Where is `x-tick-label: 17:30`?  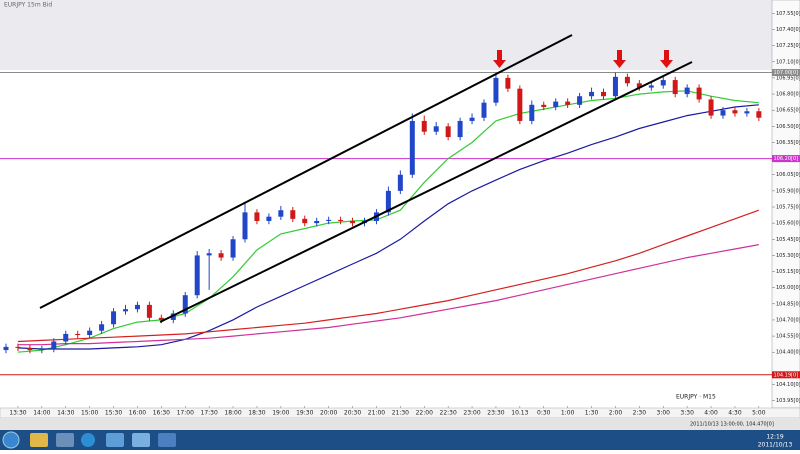 x-tick-label: 17:30 is located at coordinates (209, 413).